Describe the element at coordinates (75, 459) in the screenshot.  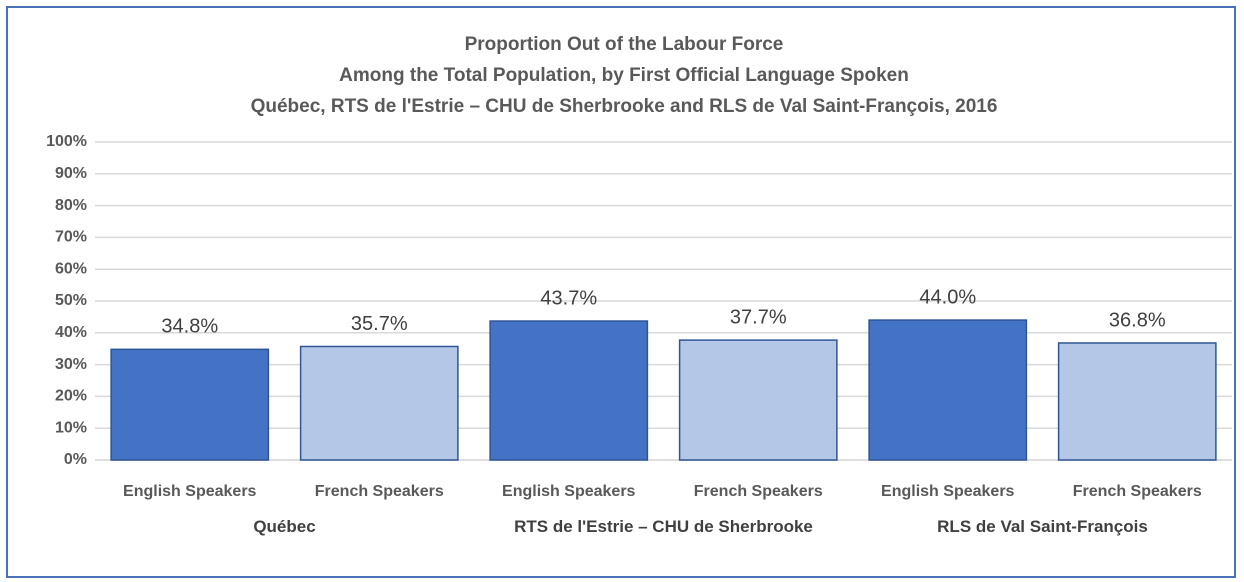
I see `y-tick-label: 0%` at that location.